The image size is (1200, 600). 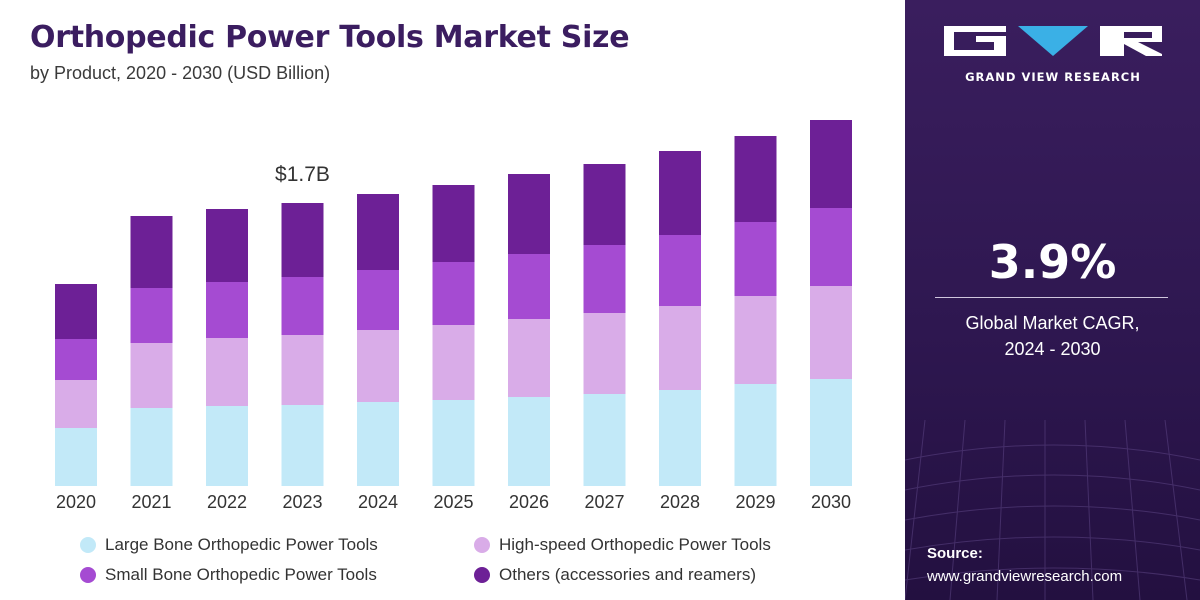 I want to click on legend-item-small-bone: Small Bone Orthopedic Power Tools, so click(x=228, y=575).